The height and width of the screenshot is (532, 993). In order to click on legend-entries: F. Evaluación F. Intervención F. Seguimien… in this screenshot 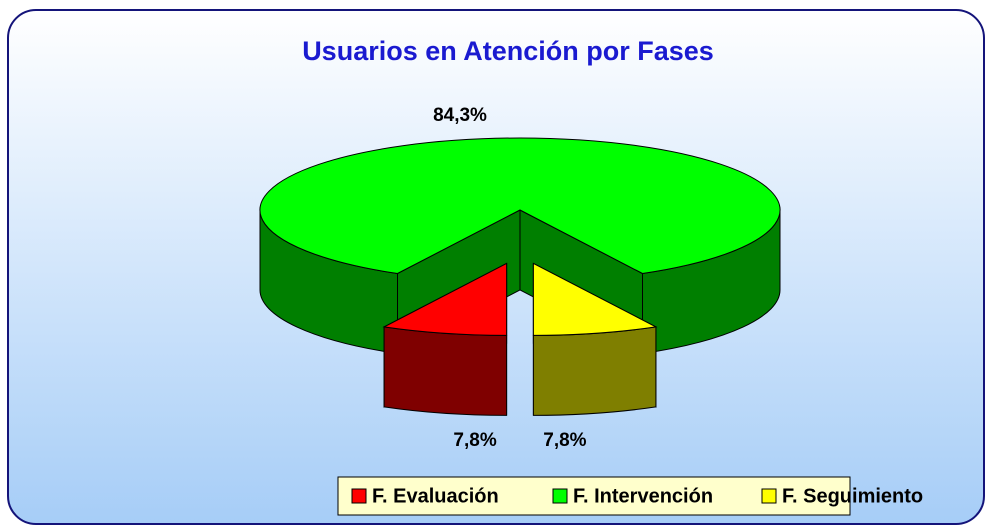, I will do `click(637, 496)`.